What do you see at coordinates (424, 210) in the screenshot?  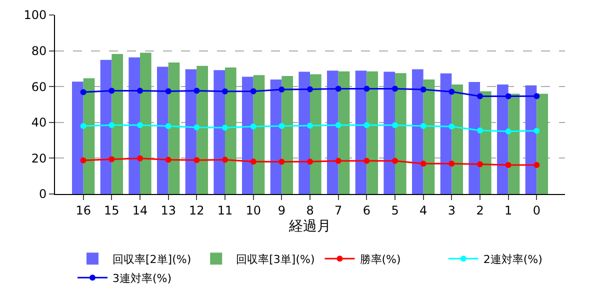 I see `x-tick-label: 4` at bounding box center [424, 210].